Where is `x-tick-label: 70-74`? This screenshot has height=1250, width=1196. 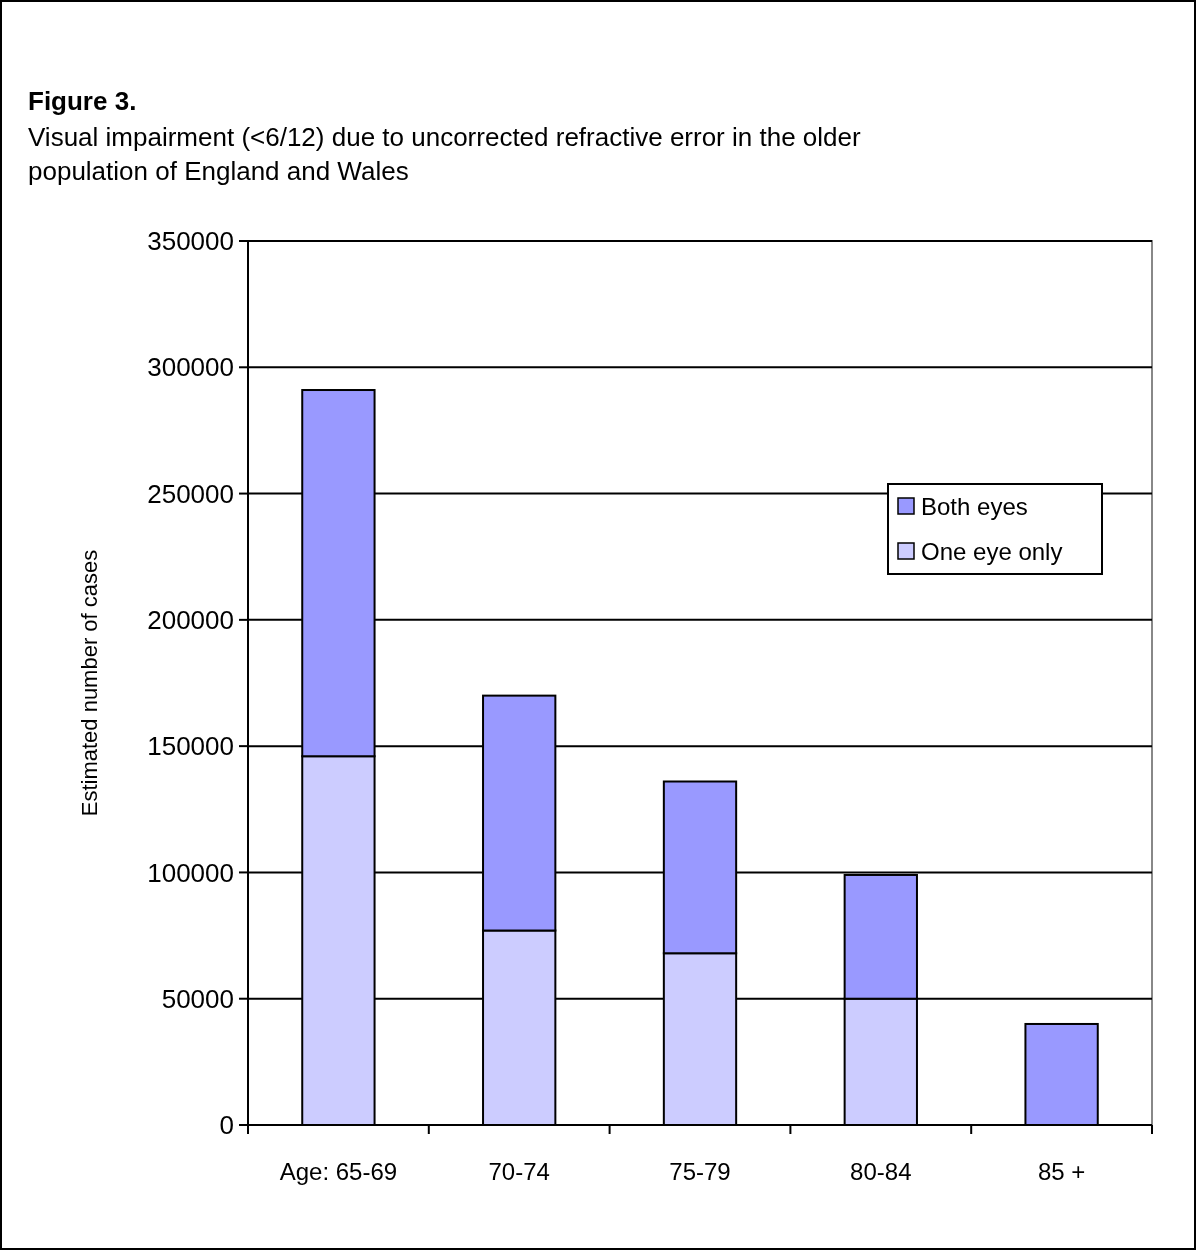
x-tick-label: 70-74 is located at coordinates (519, 1171).